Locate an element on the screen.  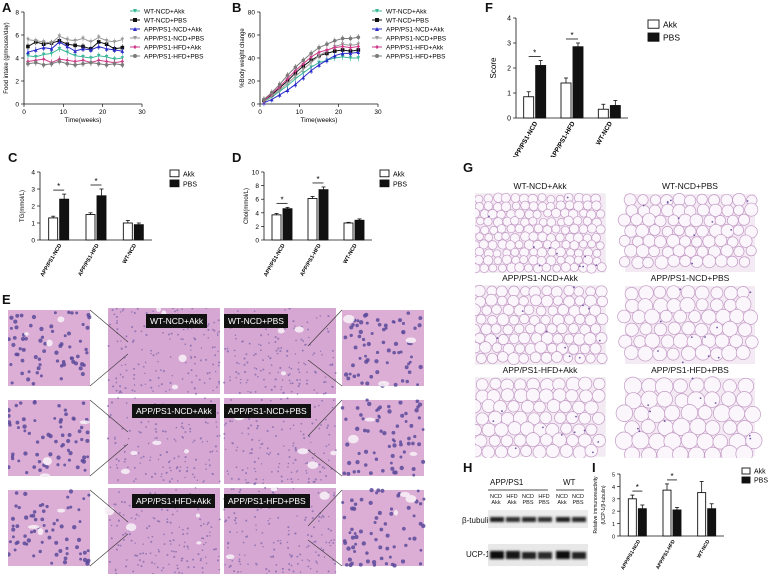
category-label: APP/PS1-HFD is located at coordinates (88, 260).